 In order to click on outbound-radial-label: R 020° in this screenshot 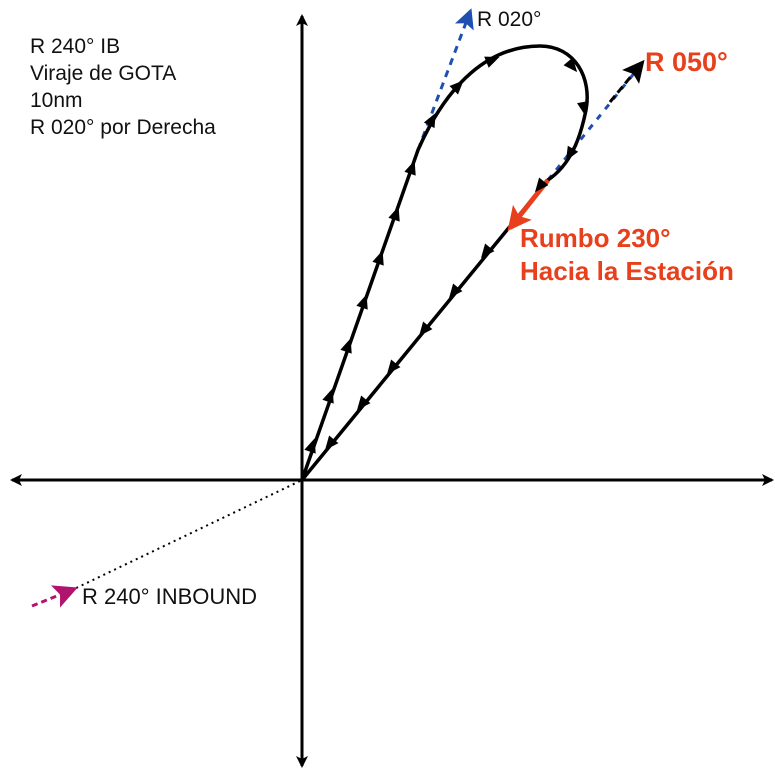, I will do `click(509, 19)`.